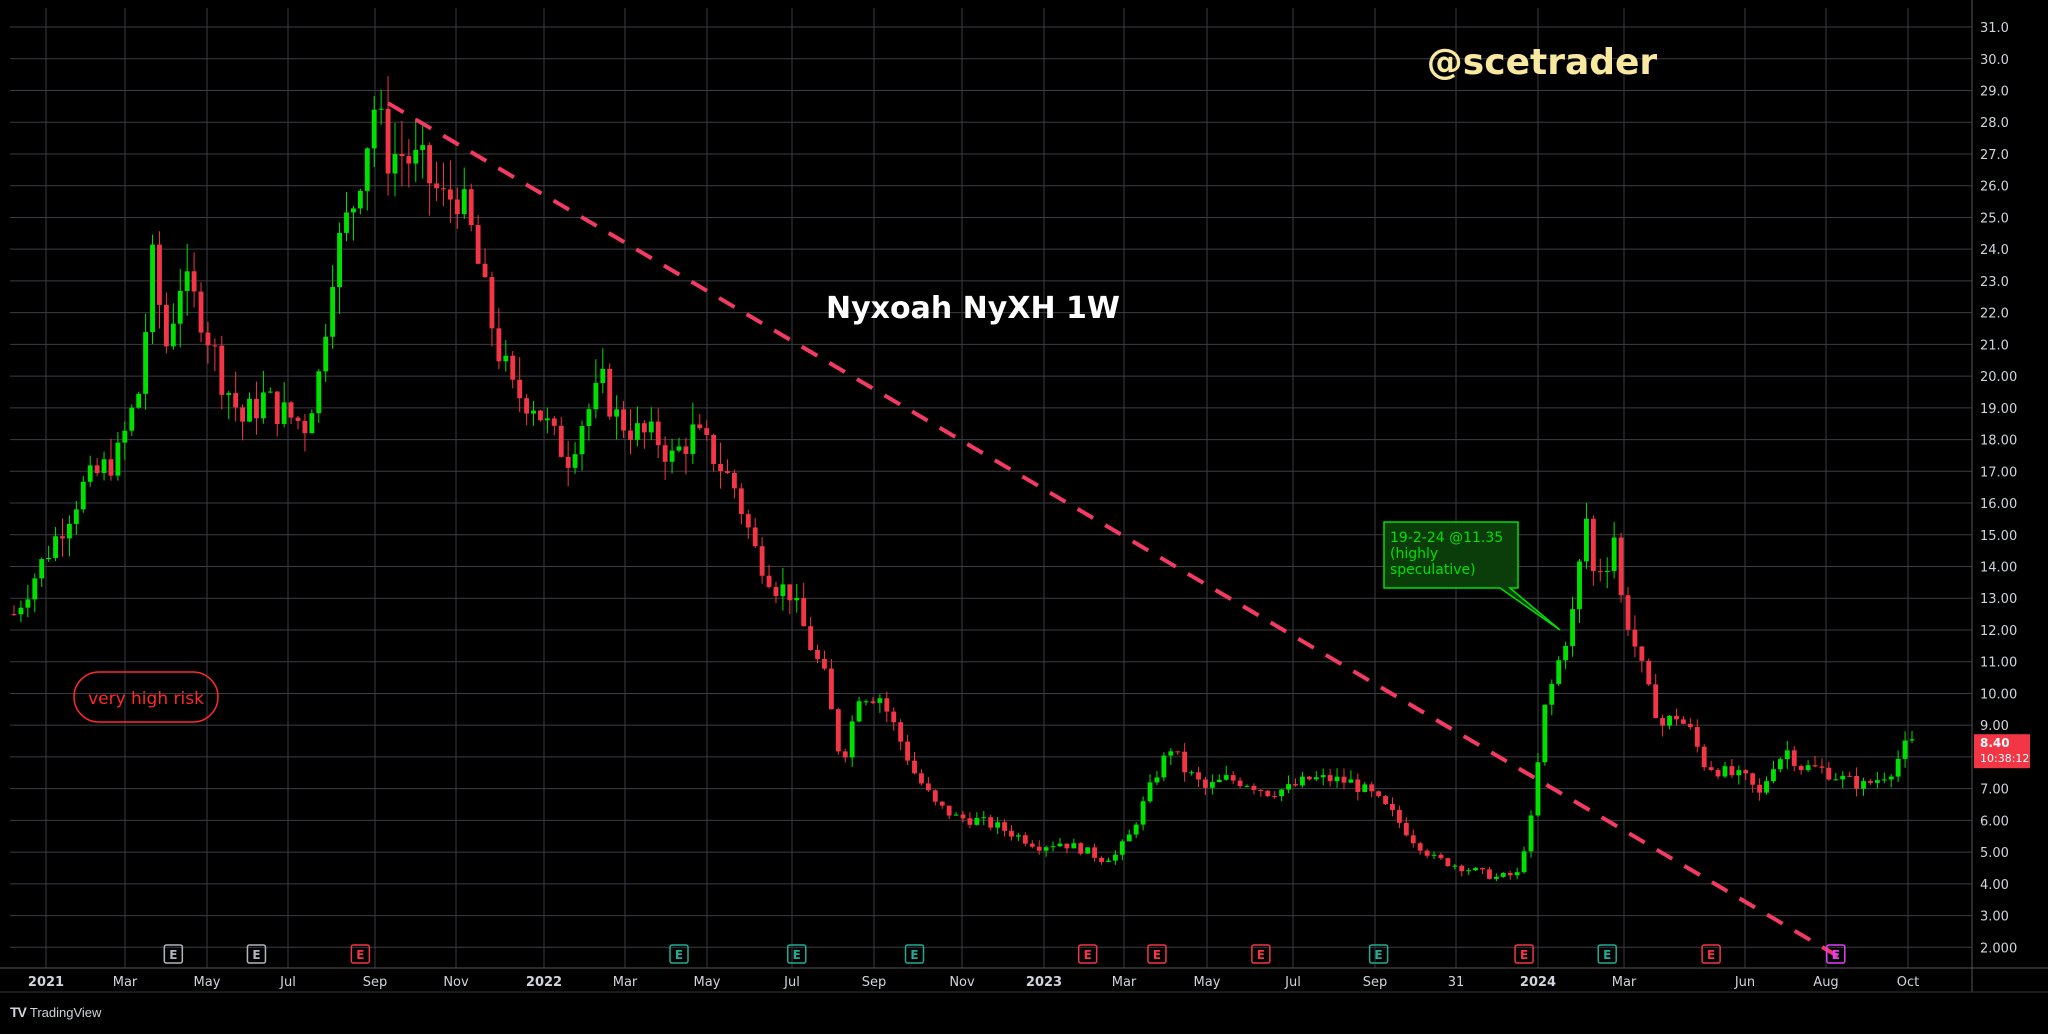  What do you see at coordinates (1624, 982) in the screenshot?
I see `x-tick-label: Mar` at bounding box center [1624, 982].